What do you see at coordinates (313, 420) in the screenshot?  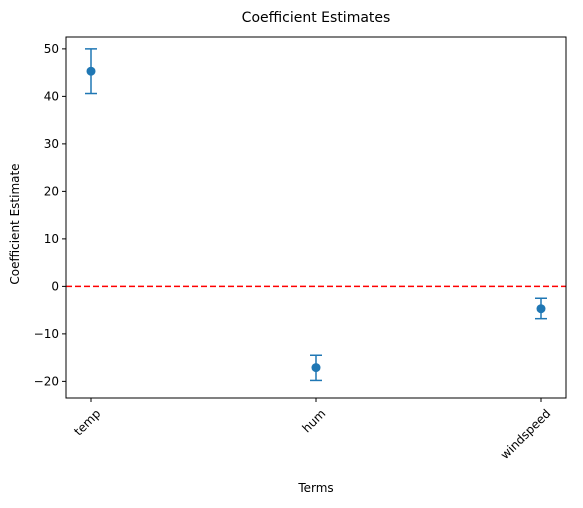 I see `x-tick-label: hum` at bounding box center [313, 420].